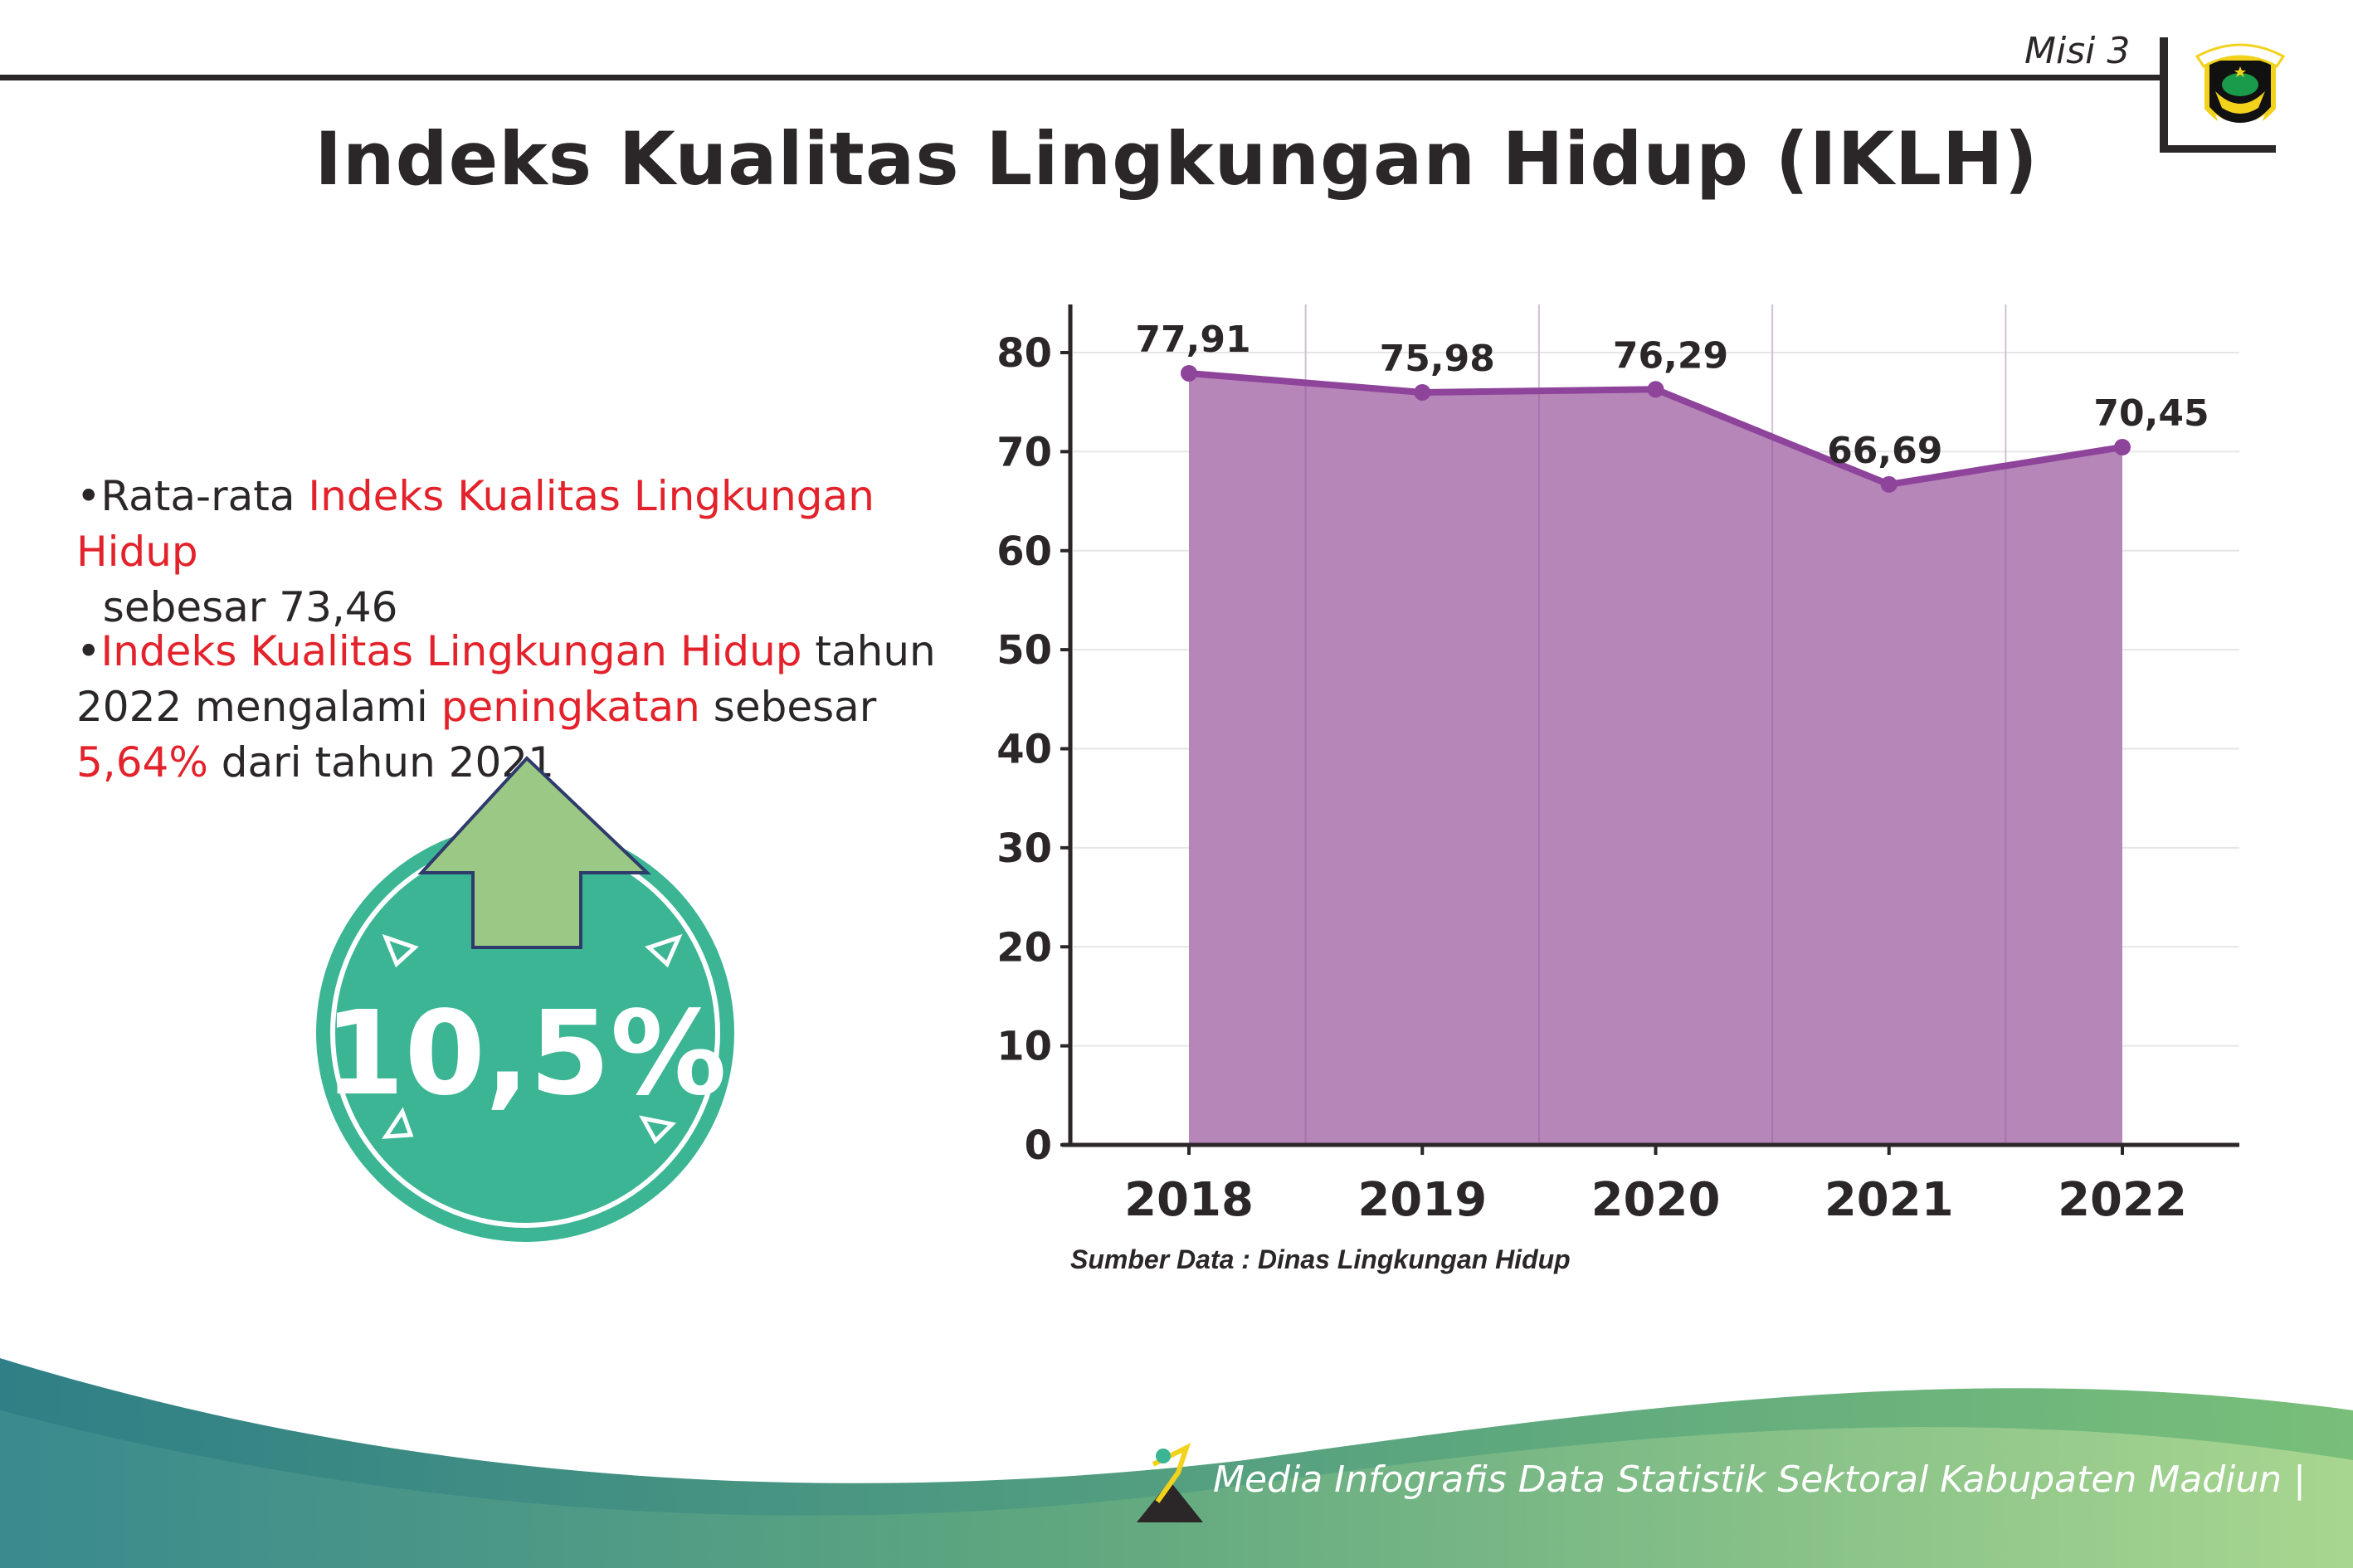 Image resolution: width=2353 pixels, height=1568 pixels. Describe the element at coordinates (788, 707) in the screenshot. I see `text: sebesar` at that location.